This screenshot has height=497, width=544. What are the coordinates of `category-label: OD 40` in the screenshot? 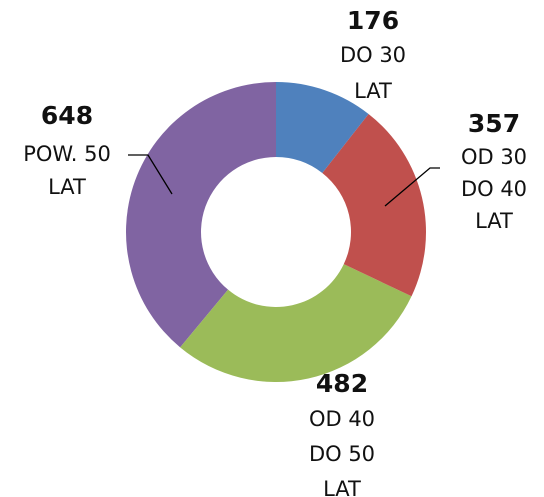 It's located at (342, 419).